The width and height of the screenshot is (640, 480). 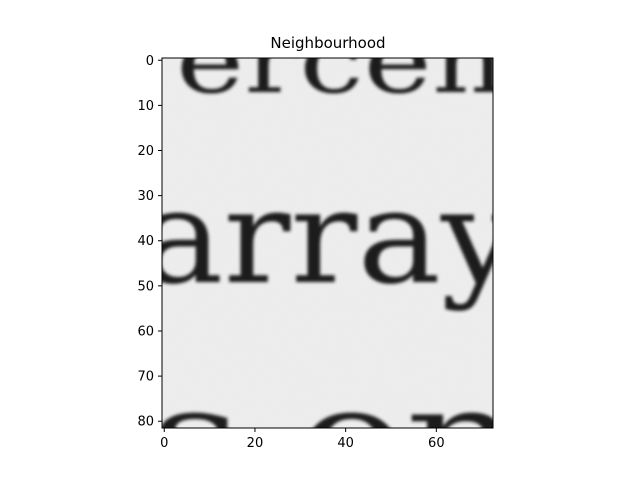 I want to click on y-tick-label: 60, so click(x=145, y=331).